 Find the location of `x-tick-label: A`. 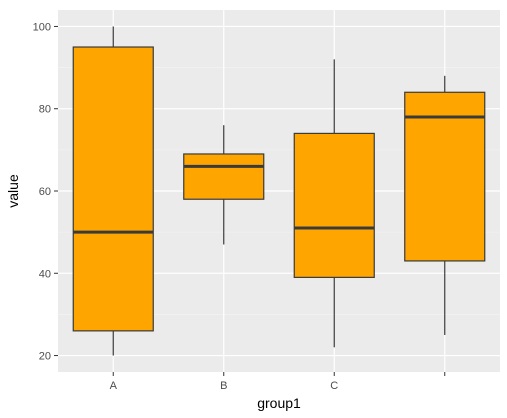

x-tick-label: A is located at coordinates (114, 386).